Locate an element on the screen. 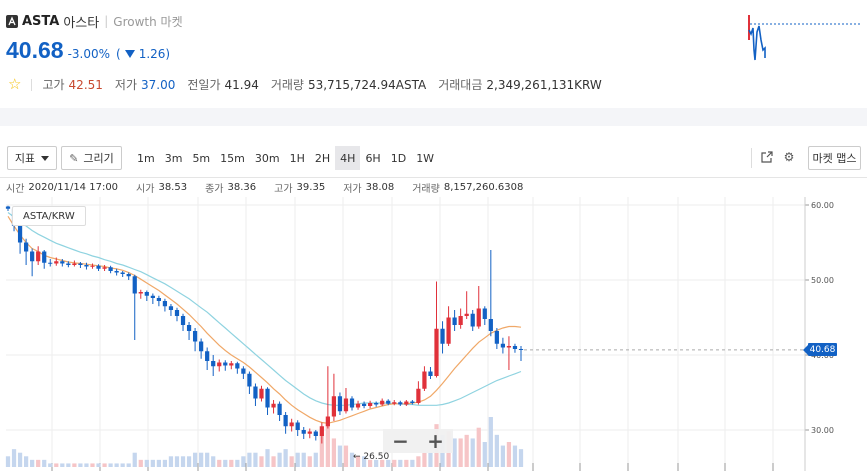  prev-close-label: 전일가 is located at coordinates (204, 85).